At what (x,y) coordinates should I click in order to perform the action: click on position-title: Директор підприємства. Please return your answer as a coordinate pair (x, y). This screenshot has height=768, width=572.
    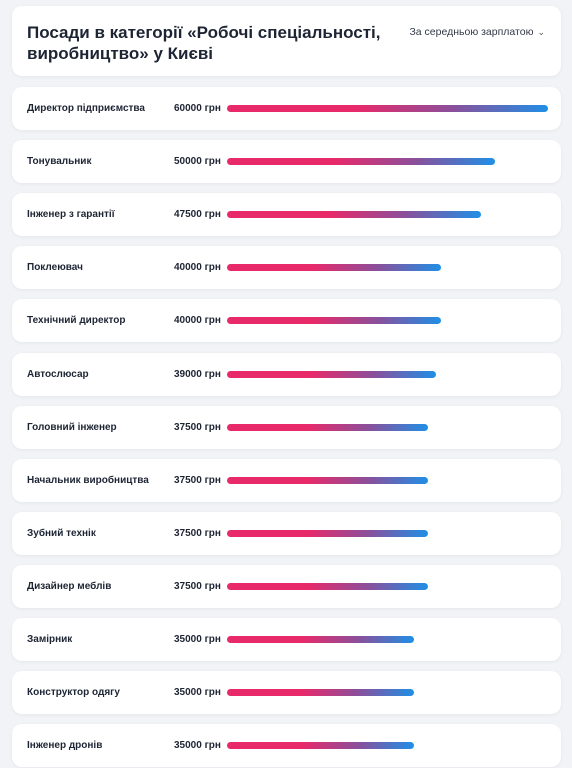
    Looking at the image, I should click on (86, 108).